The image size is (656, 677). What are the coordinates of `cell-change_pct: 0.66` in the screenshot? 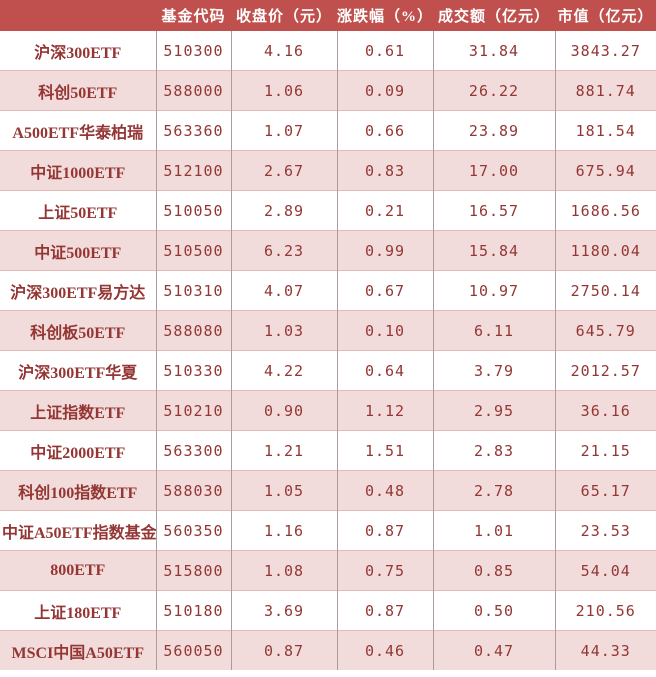 It's located at (384, 130).